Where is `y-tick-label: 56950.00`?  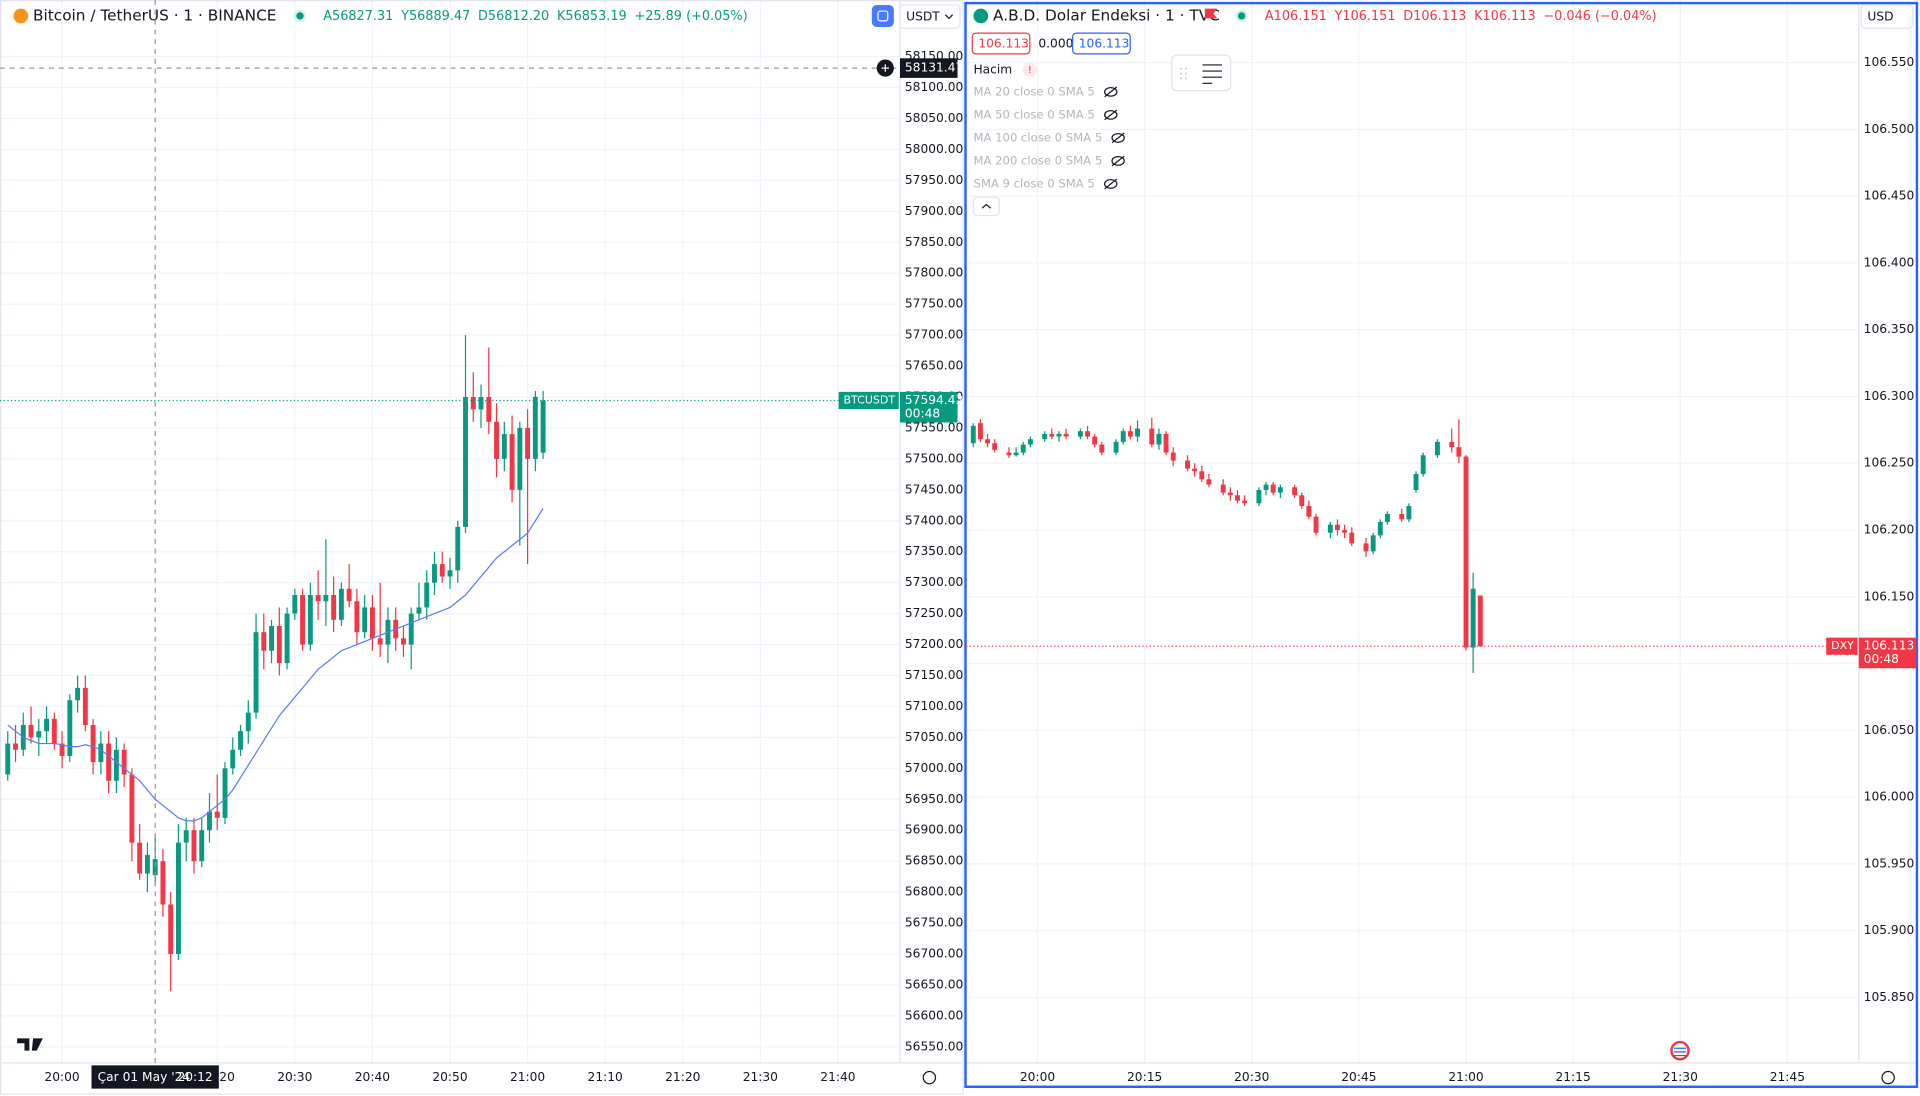 y-tick-label: 56950.00 is located at coordinates (934, 799).